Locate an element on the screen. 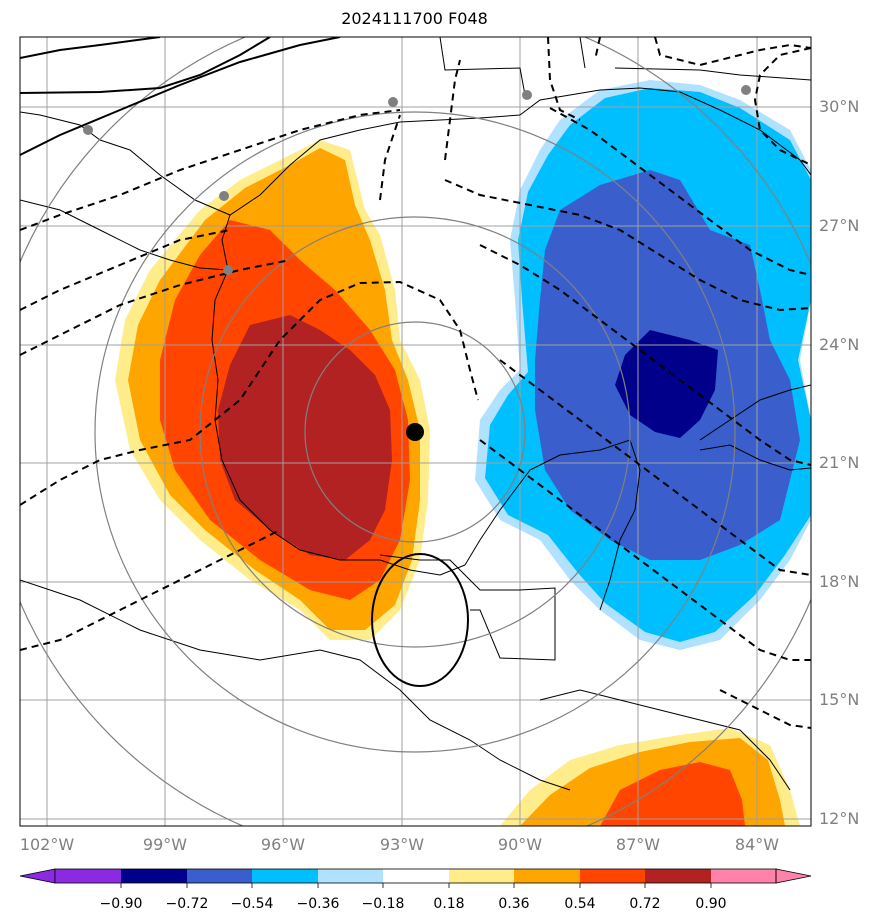  latitude-labels: 30°N 27°N 24°N 21°N 18°N 15°N 12°N is located at coordinates (839, 462).